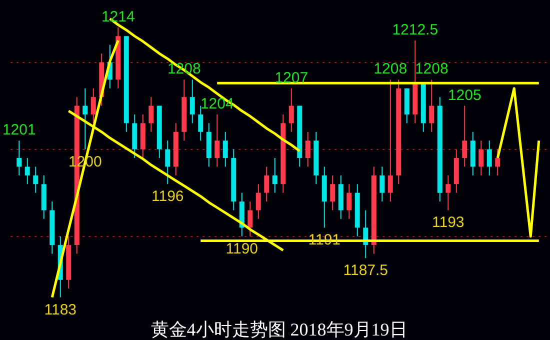  I want to click on annotation: 1205, so click(465, 95).